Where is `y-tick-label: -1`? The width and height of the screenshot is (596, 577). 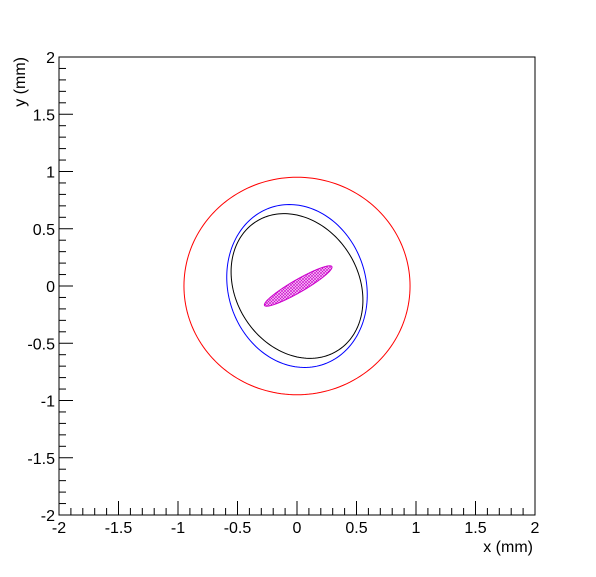 y-tick-label: -1 is located at coordinates (48, 402).